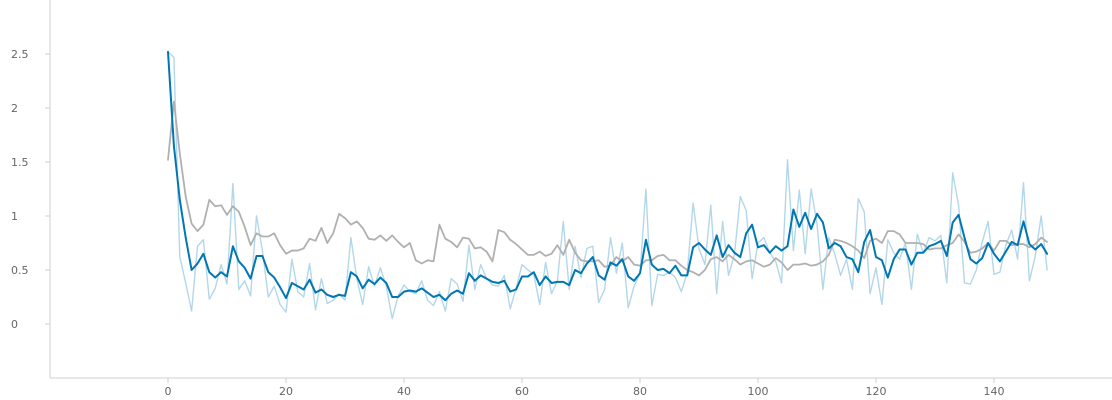 The height and width of the screenshot is (400, 1112). Describe the element at coordinates (20, 54) in the screenshot. I see `y-tick-label: 2.5` at that location.